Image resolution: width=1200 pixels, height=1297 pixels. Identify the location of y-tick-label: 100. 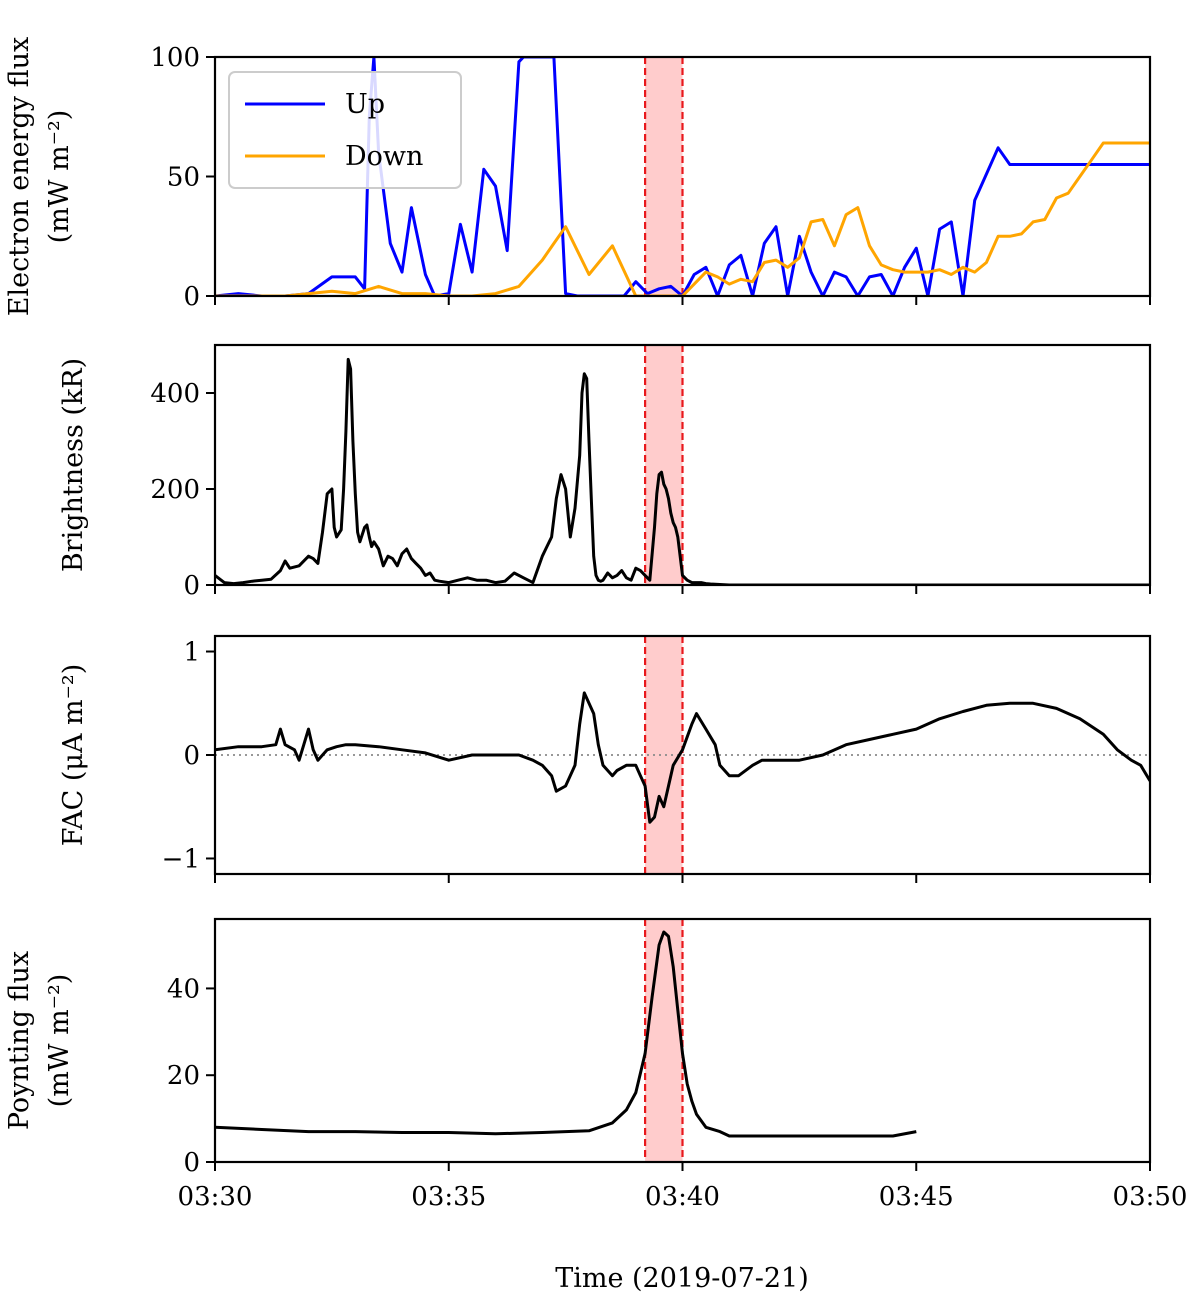
(175, 58).